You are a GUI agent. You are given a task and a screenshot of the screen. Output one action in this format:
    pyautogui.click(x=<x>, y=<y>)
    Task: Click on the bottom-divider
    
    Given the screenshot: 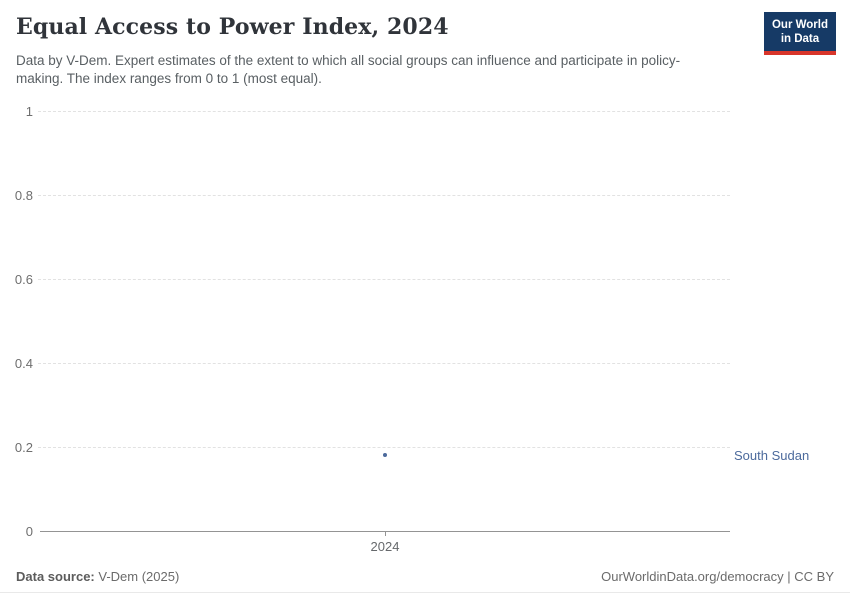 What is the action you would take?
    pyautogui.click(x=425, y=592)
    